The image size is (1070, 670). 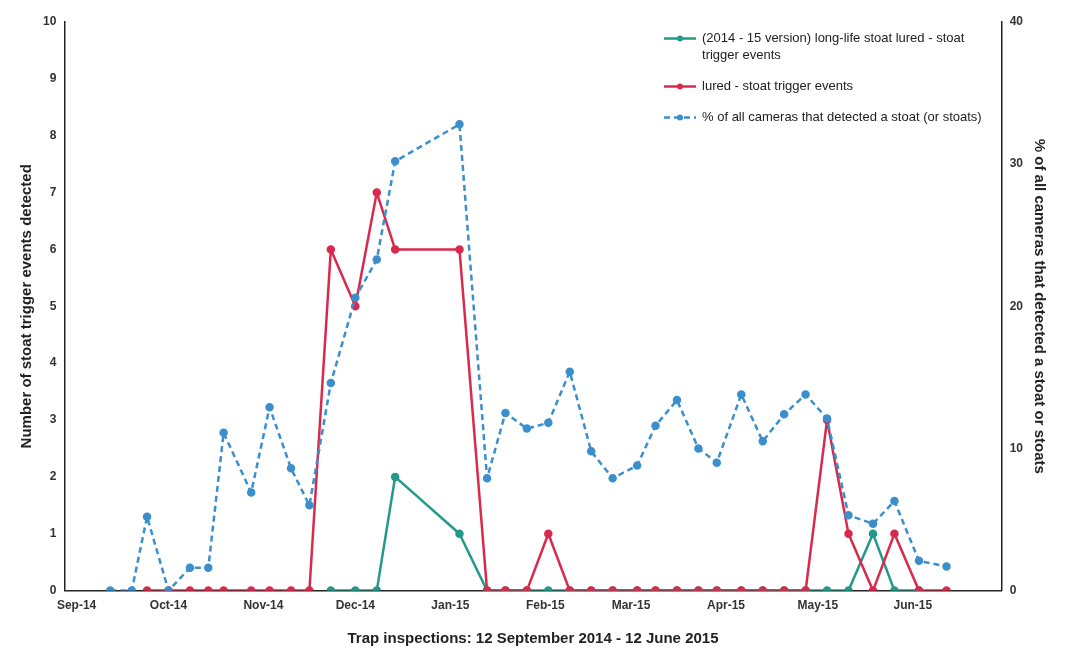 What do you see at coordinates (26, 306) in the screenshot?
I see `y-axis-title: Number of stoat trigger events detected` at bounding box center [26, 306].